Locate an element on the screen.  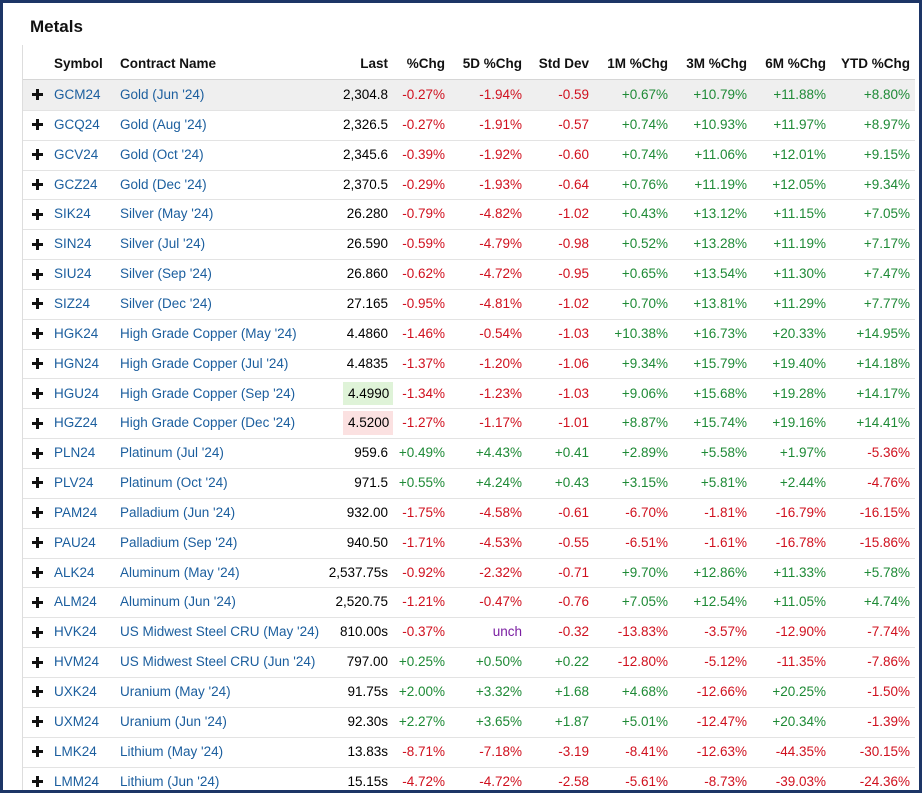
symbol-link: ALK24 is located at coordinates (74, 572).